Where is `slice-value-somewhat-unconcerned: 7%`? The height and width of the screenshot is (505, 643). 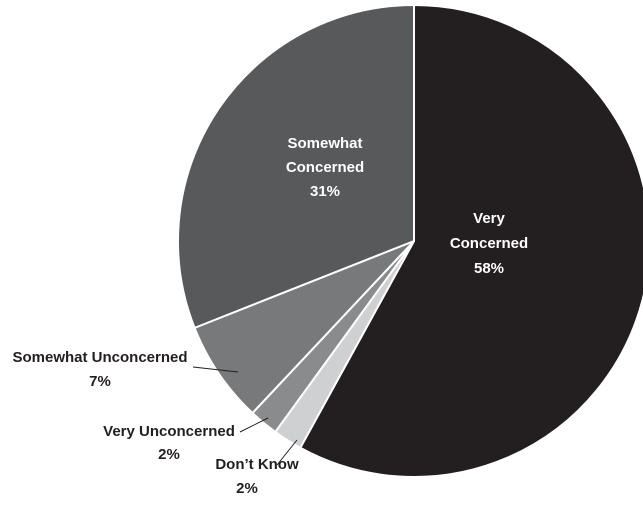
slice-value-somewhat-unconcerned: 7% is located at coordinates (100, 381).